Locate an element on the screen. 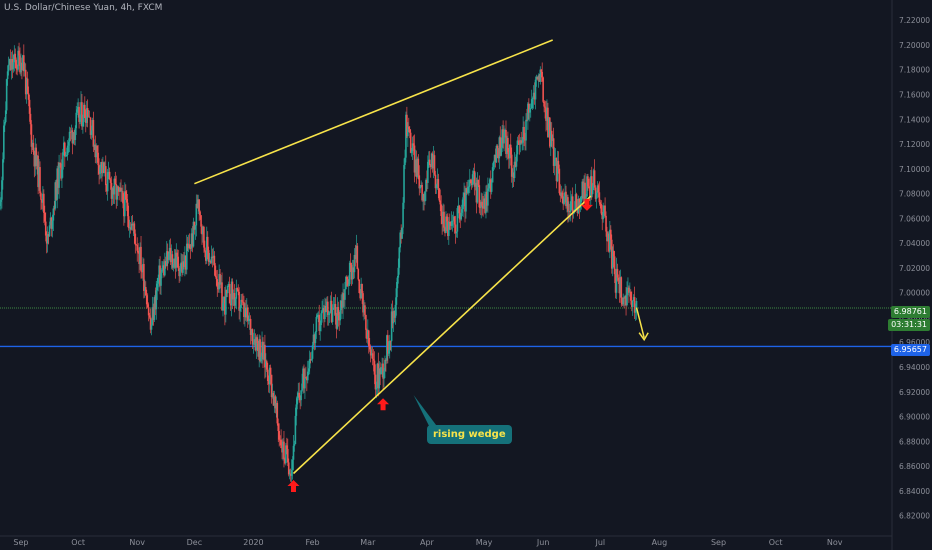 This screenshot has width=932, height=550. y-tick-label: 7.22000 is located at coordinates (914, 20).